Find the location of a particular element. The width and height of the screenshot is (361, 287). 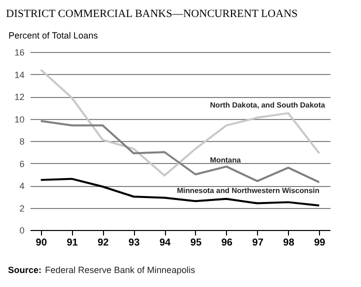

x-tick-label: 97 is located at coordinates (258, 243).